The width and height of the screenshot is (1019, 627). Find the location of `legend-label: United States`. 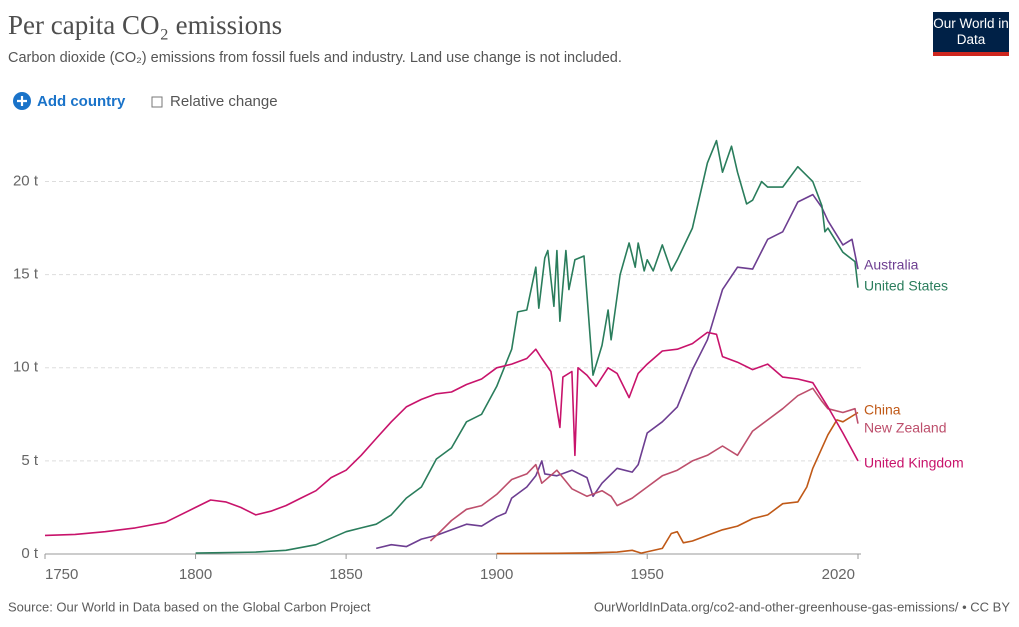

legend-label: United States is located at coordinates (906, 286).